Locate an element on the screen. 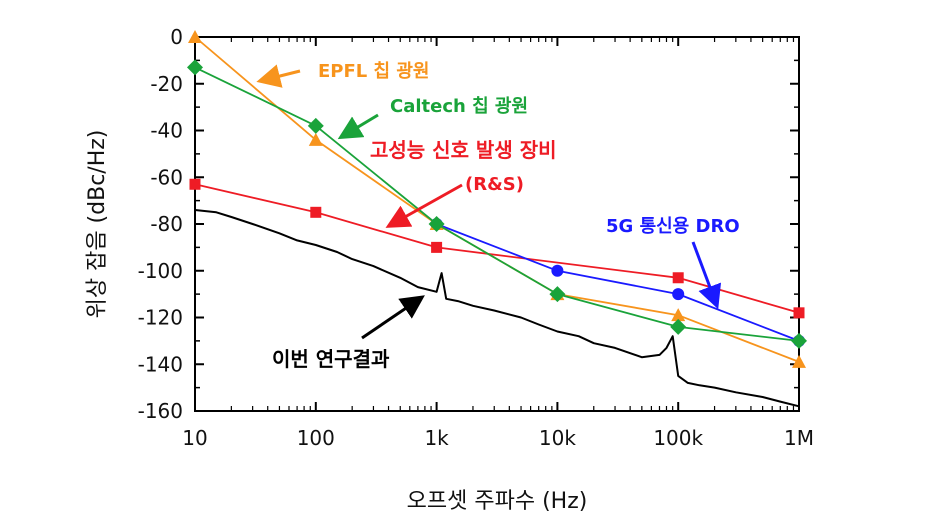 The width and height of the screenshot is (936, 531). rs-annotation: 고성능 신호 발생 장비 is located at coordinates (463, 150).